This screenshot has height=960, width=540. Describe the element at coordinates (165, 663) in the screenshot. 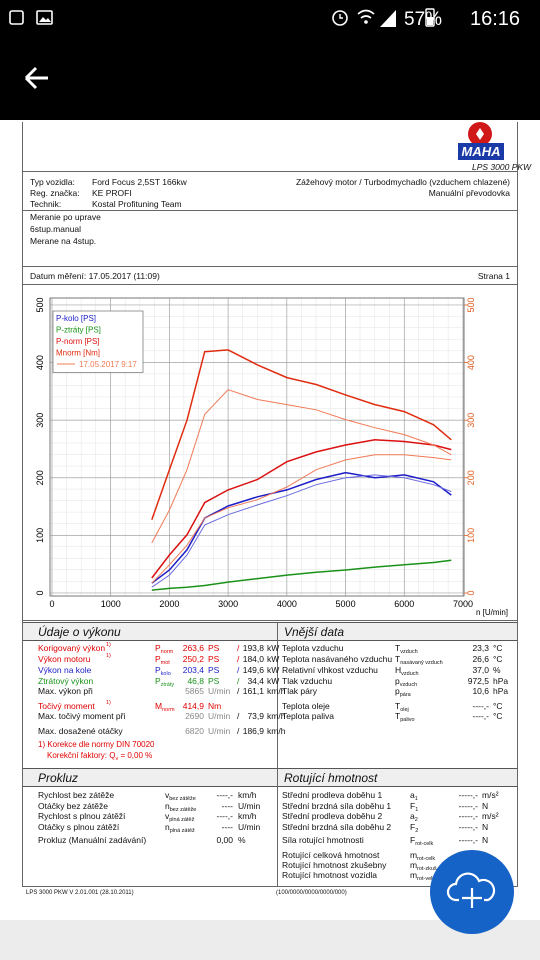

I see `symbol-sub: mot` at that location.